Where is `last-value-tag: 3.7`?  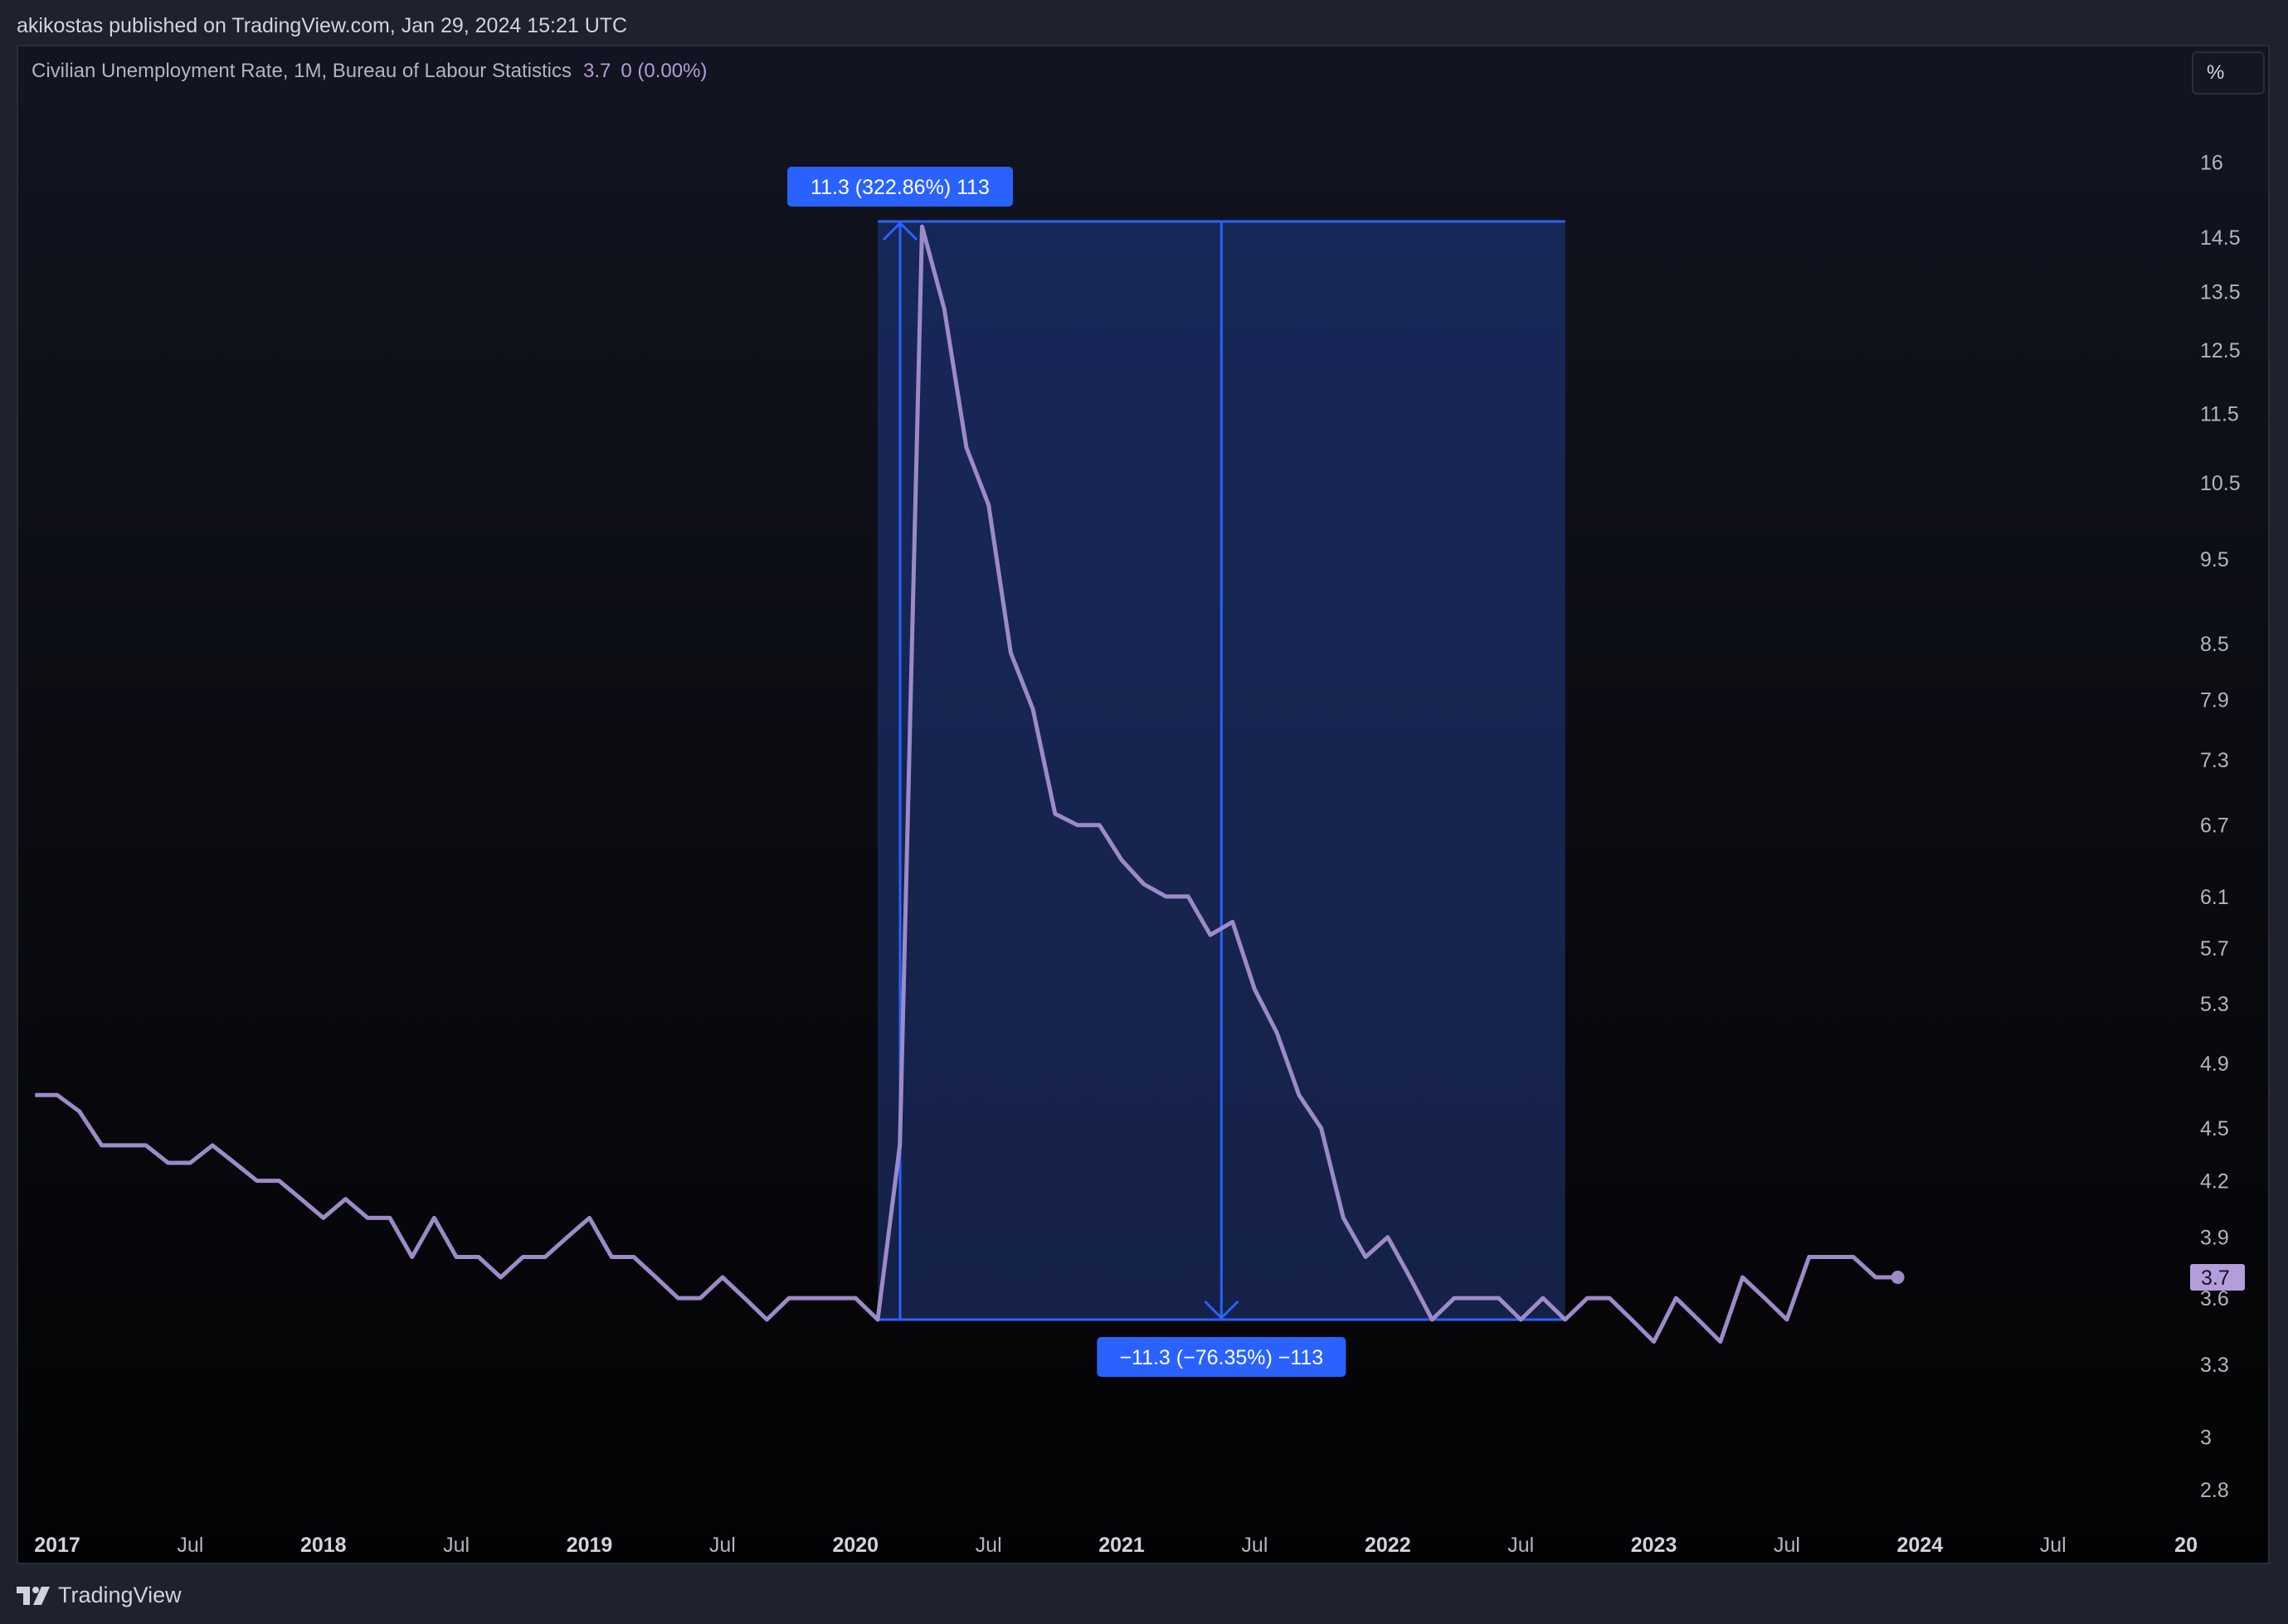
last-value-tag: 3.7 is located at coordinates (2217, 1277).